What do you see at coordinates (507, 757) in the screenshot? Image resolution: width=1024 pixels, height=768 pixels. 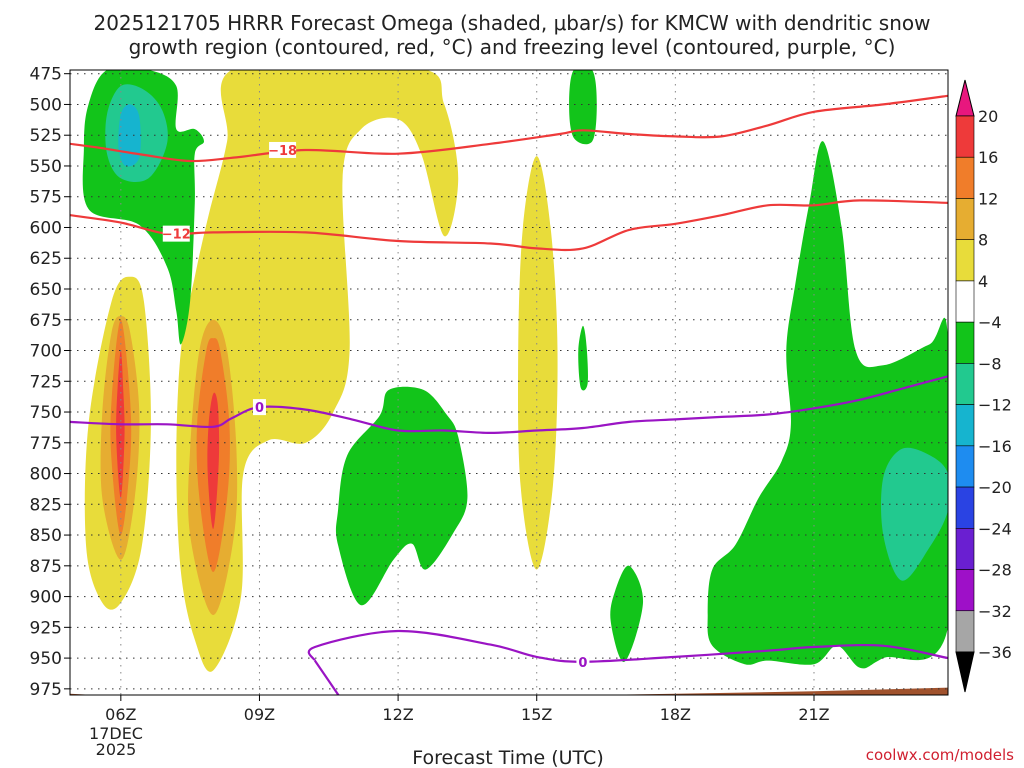 I see `x-axis-label: Forecast Time (UTC)` at bounding box center [507, 757].